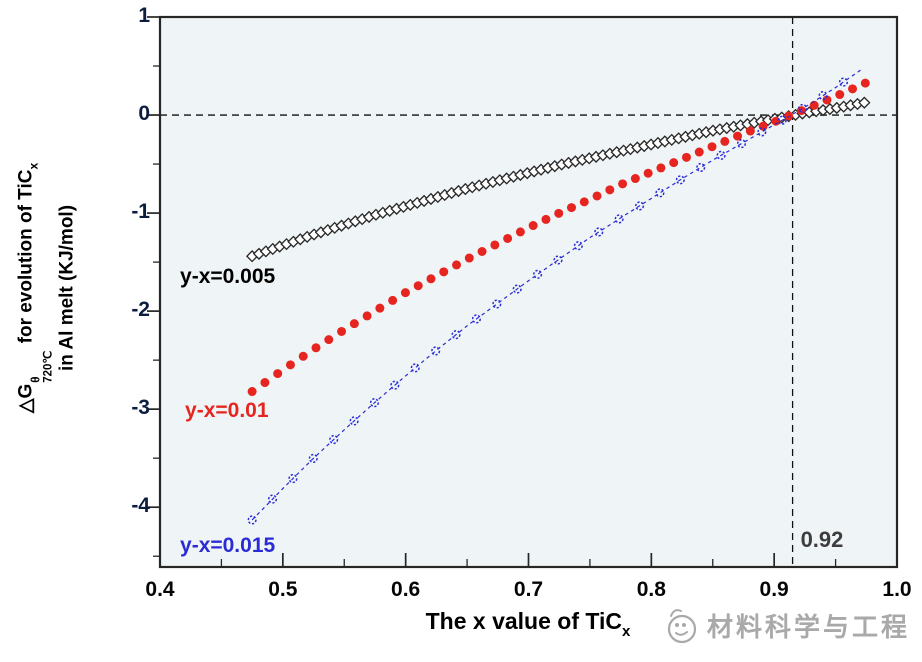 The width and height of the screenshot is (922, 662). Describe the element at coordinates (228, 546) in the screenshot. I see `series-label-yx-0015: y-x=0.015` at that location.